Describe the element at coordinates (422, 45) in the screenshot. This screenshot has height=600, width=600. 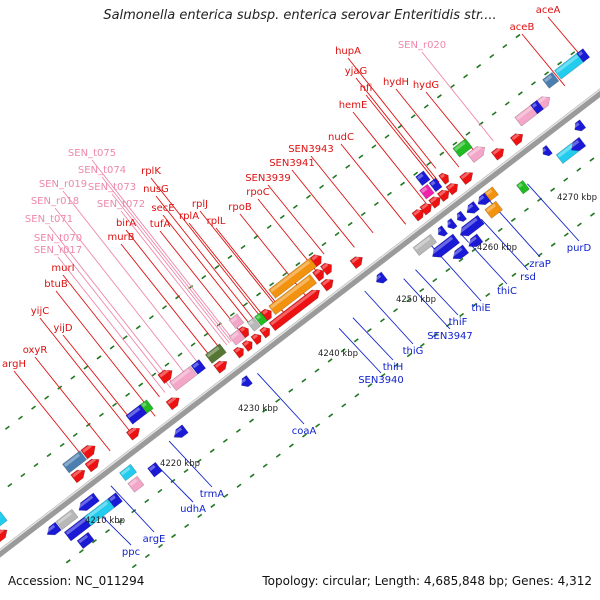
I see `gene-label: SEN_r020` at that location.